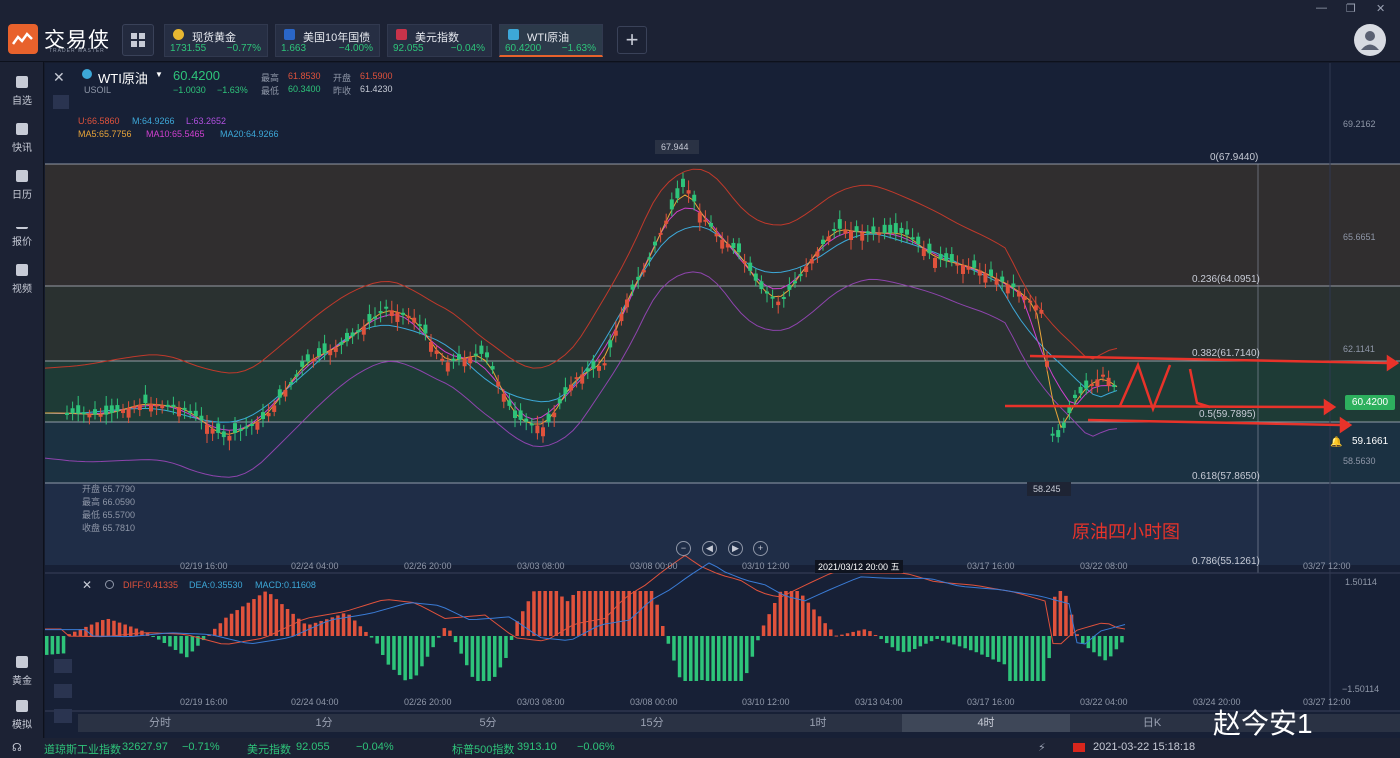  I want to click on macd-time-label: 03/03 08:00, so click(541, 702).